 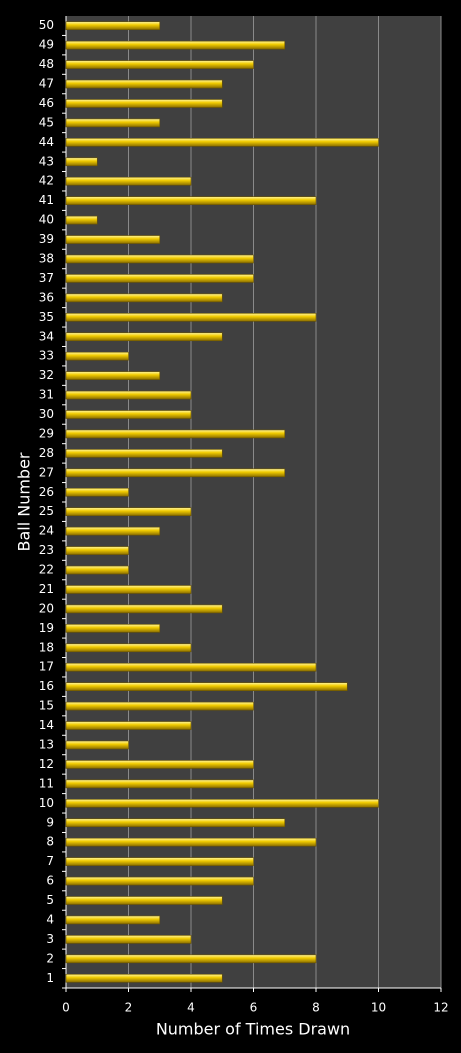 I want to click on y-tick-label: 7, so click(x=50, y=861).